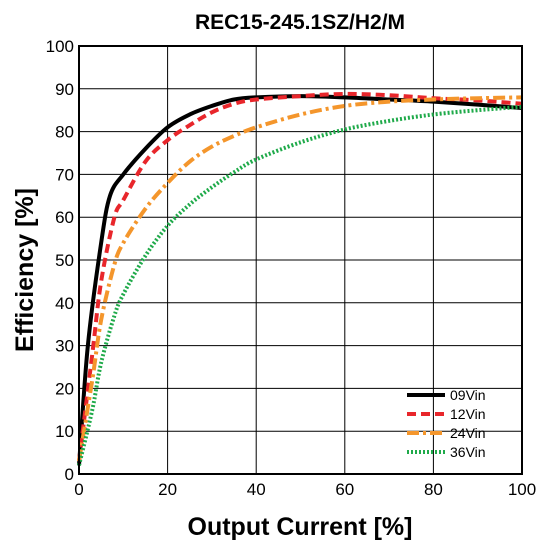 The image size is (536, 546). Describe the element at coordinates (64, 303) in the screenshot. I see `y-tick-label: 40` at that location.